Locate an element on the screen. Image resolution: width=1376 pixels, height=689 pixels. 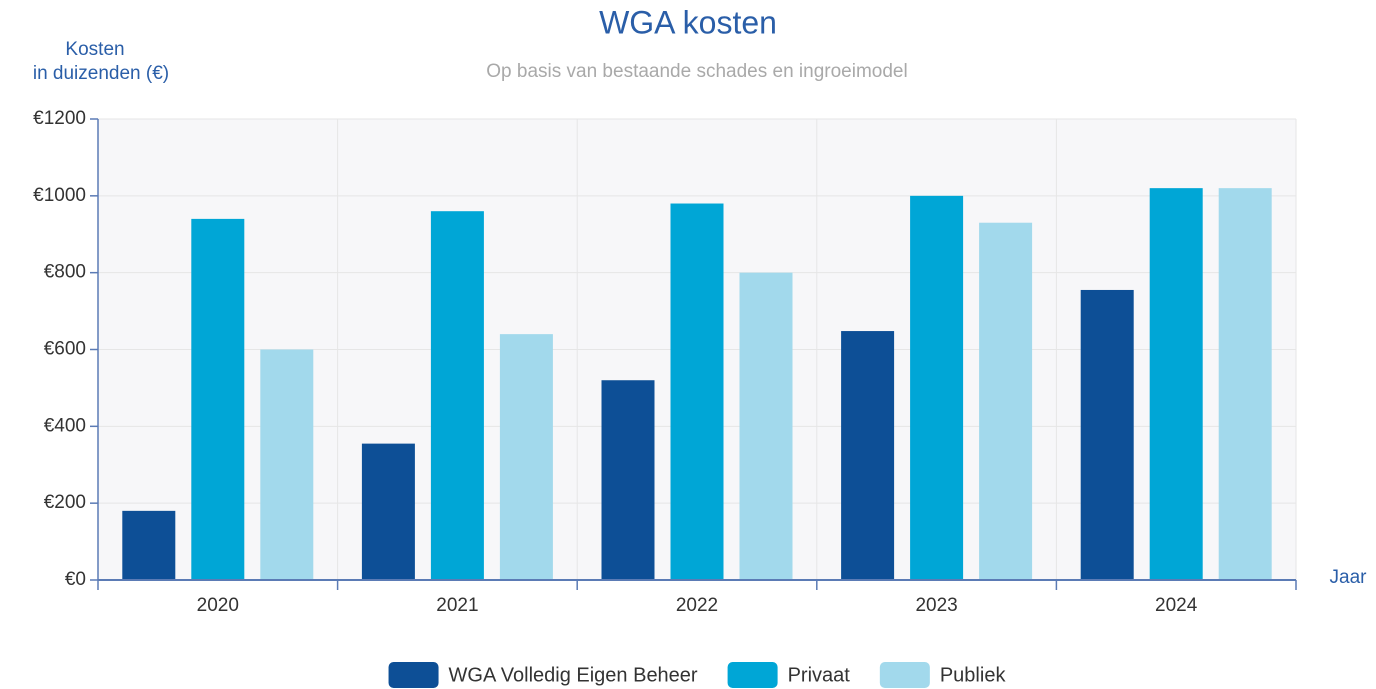
y-tick-label: €1000 is located at coordinates (59, 195).